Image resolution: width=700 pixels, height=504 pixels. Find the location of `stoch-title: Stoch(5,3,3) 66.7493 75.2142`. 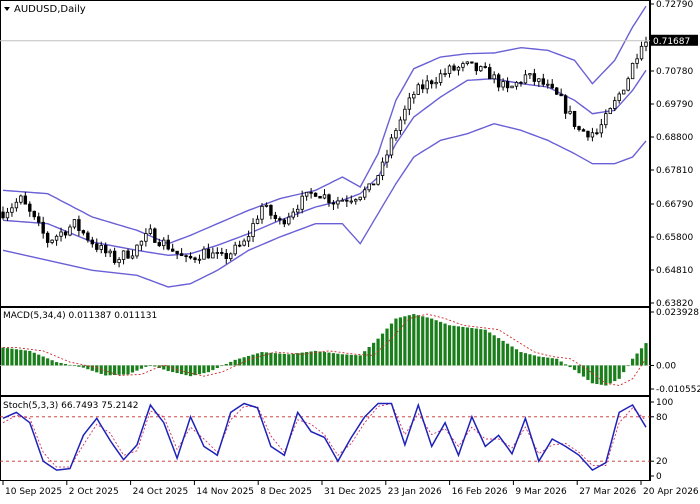

stoch-title: Stoch(5,3,3) 66.7493 75.2142 is located at coordinates (70, 406).